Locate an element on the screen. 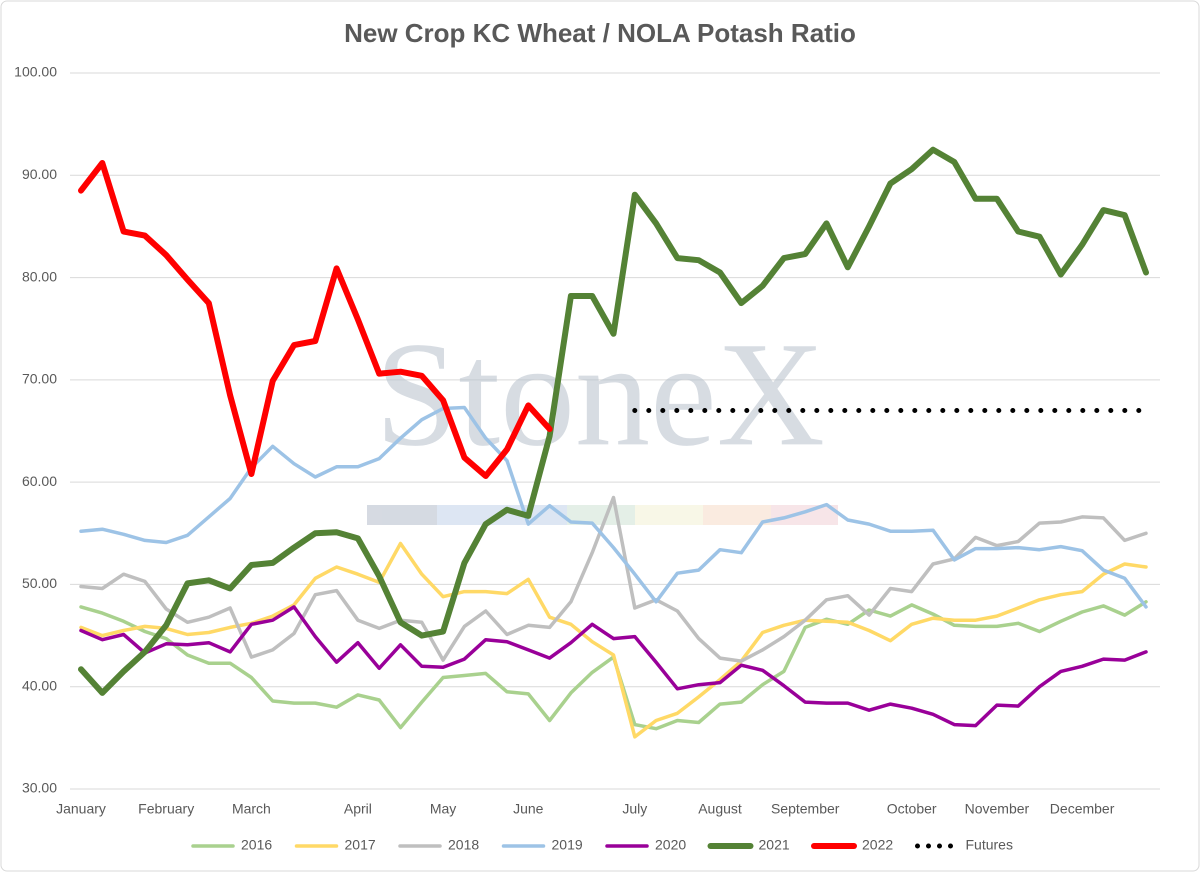 This screenshot has width=1200, height=872. x-tick-label: November is located at coordinates (997, 809).